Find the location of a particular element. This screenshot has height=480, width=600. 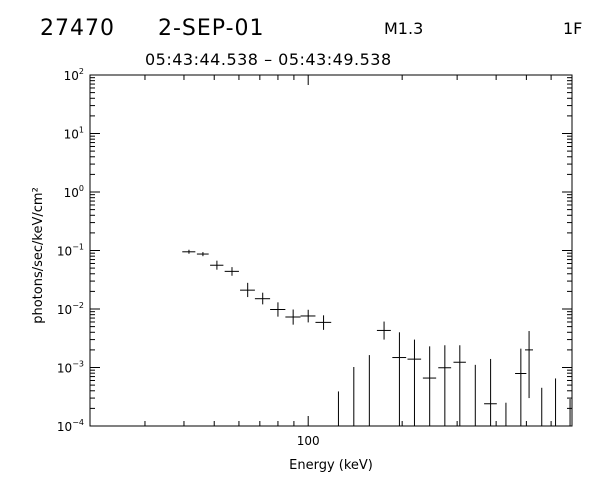

time-range: 05:43:44.538 – 05:43:49.538 is located at coordinates (268, 59).